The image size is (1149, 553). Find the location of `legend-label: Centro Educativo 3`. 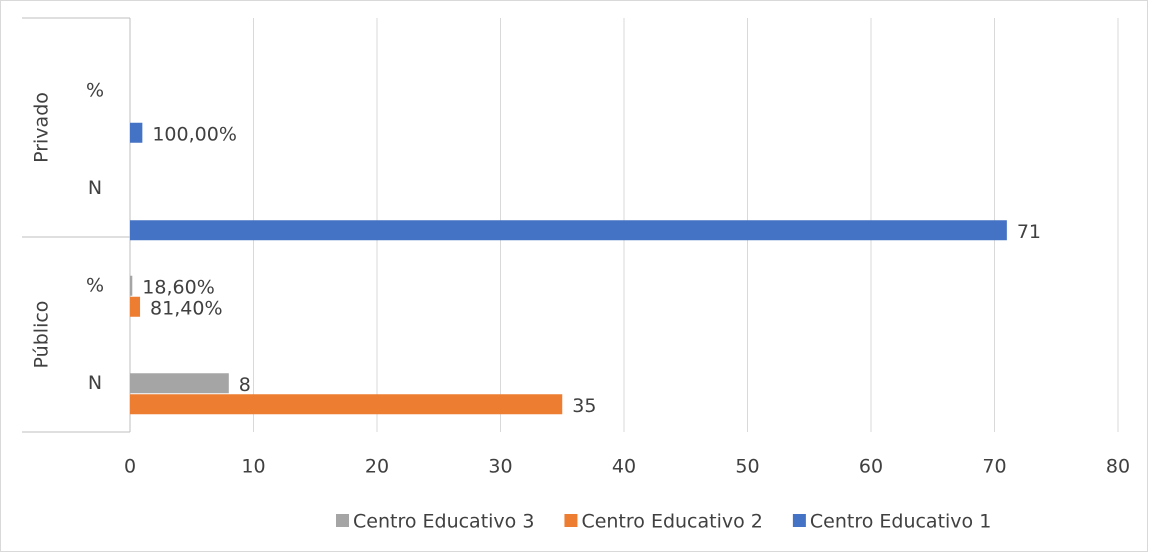

legend-label: Centro Educativo 3 is located at coordinates (443, 522).